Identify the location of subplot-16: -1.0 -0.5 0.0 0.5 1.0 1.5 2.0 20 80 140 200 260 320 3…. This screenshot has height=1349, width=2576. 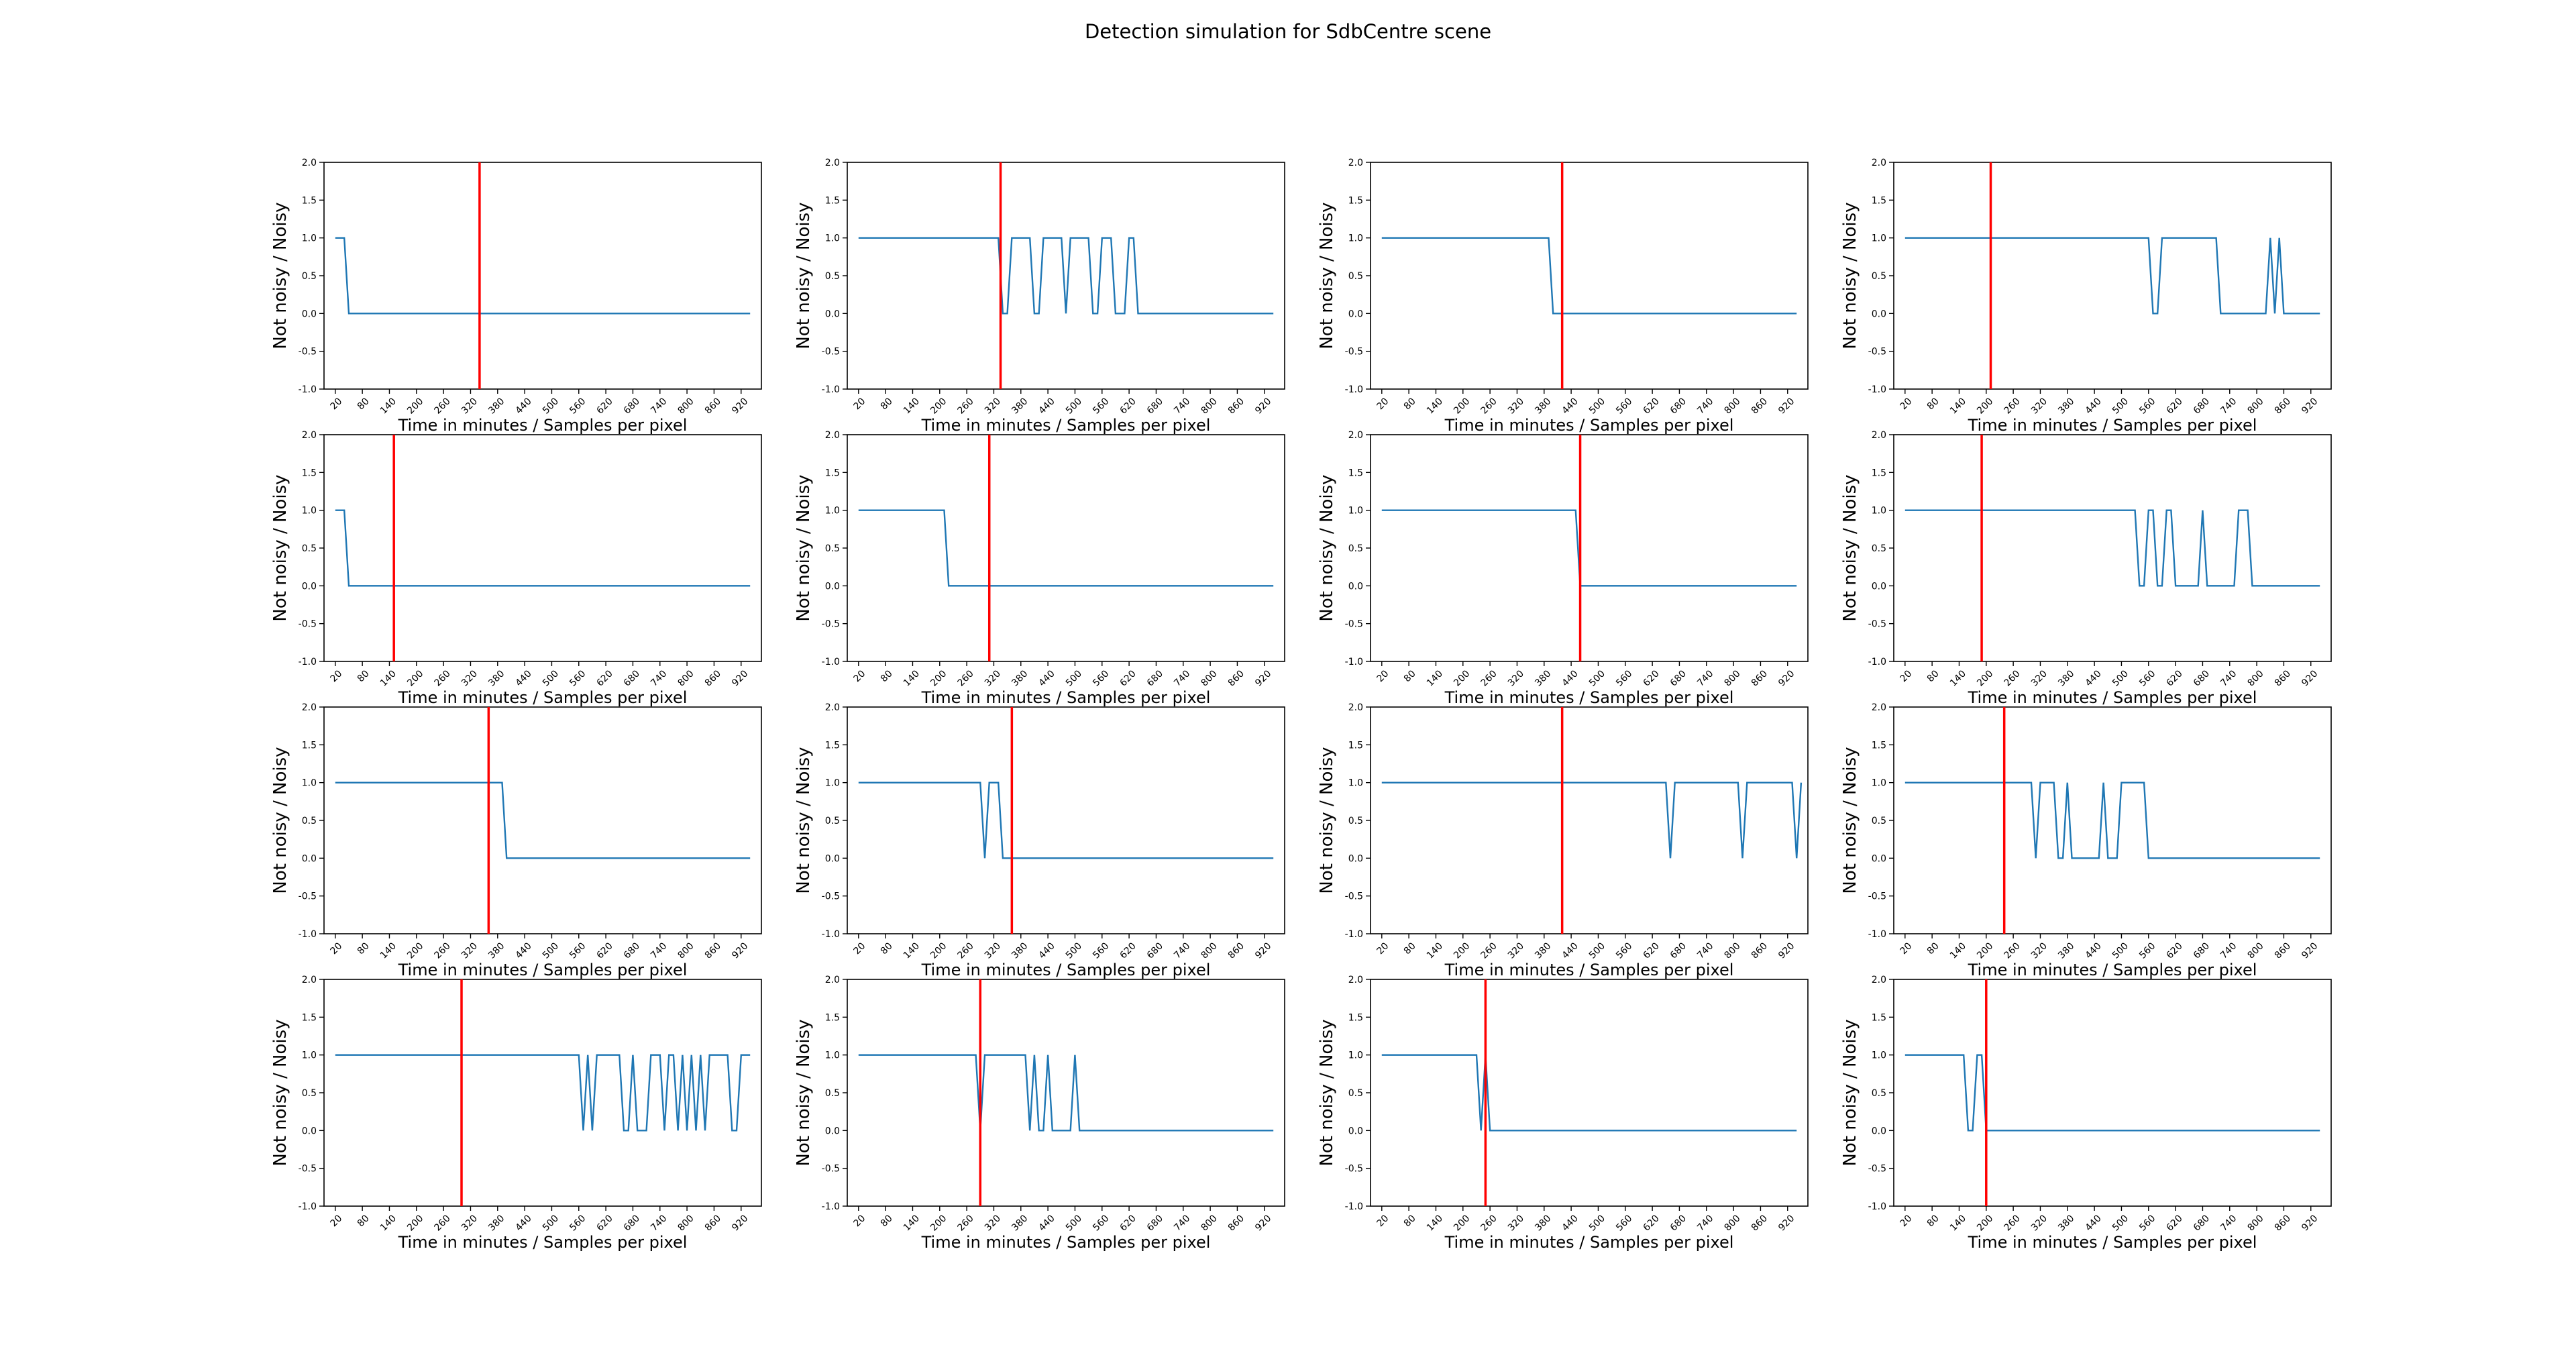
(2086, 1113).